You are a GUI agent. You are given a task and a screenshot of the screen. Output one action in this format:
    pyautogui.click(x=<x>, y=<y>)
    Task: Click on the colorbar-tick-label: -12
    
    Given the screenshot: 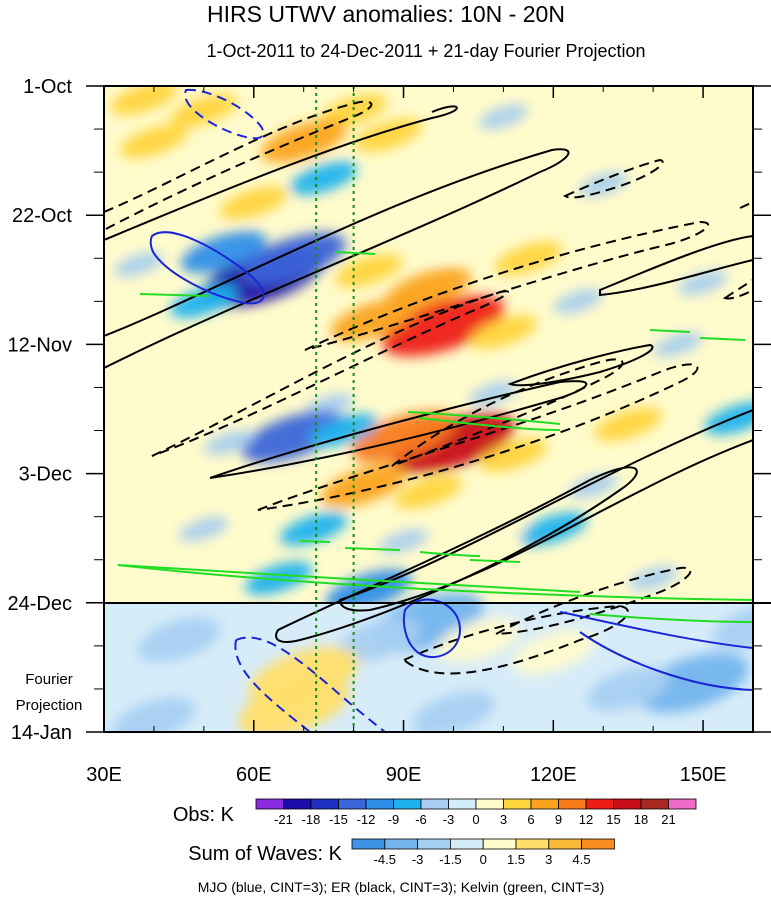 What is the action you would take?
    pyautogui.click(x=366, y=819)
    